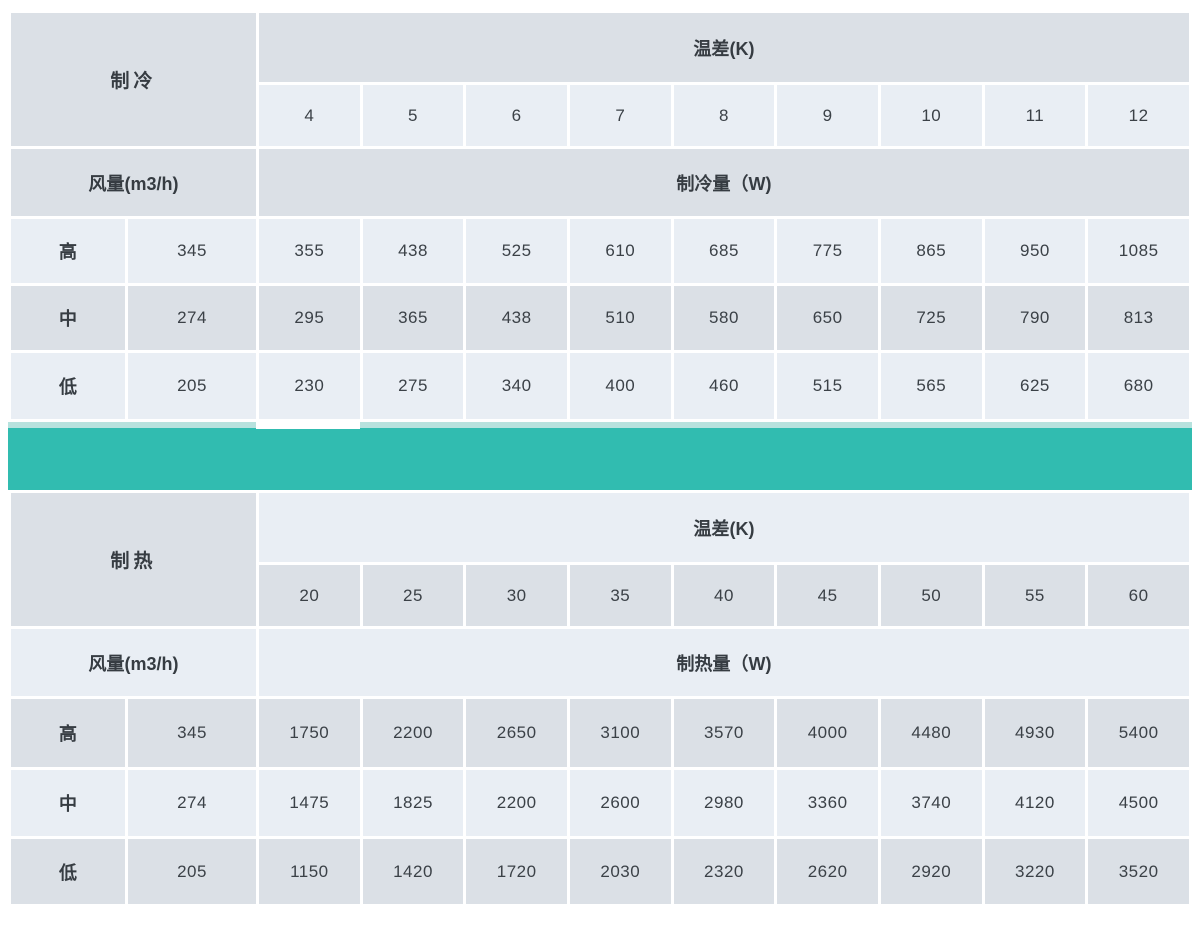 Image resolution: width=1200 pixels, height=947 pixels. What do you see at coordinates (192, 318) in the screenshot?
I see `cooling-airflow-value: 274` at bounding box center [192, 318].